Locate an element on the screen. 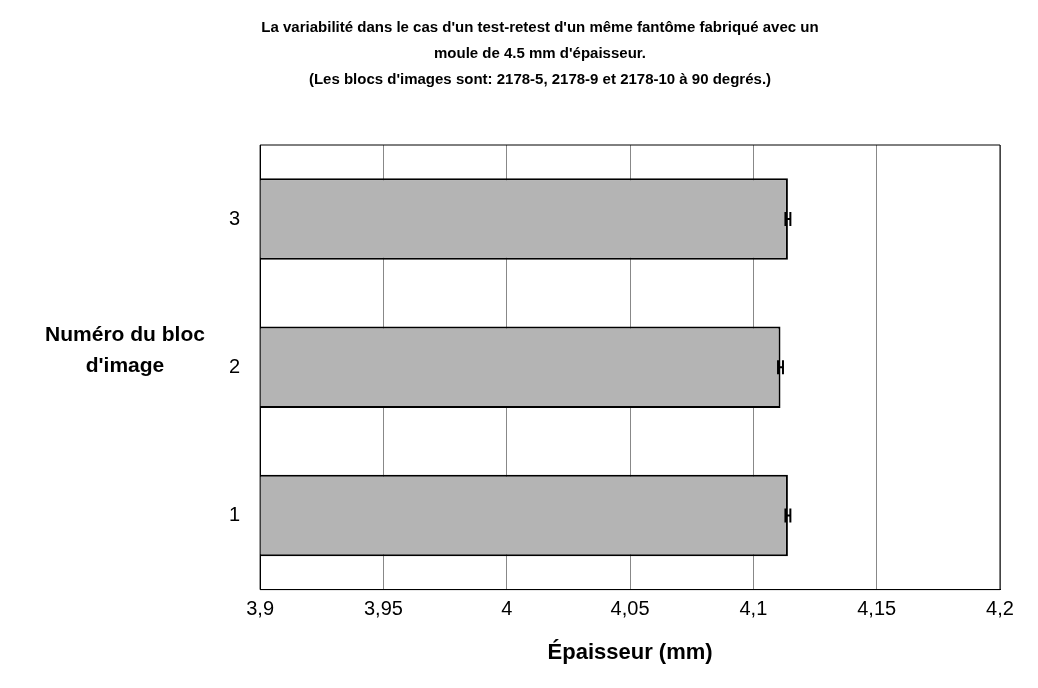 Image resolution: width=1038 pixels, height=688 pixels. x-tick-label: 4,05 is located at coordinates (630, 608).